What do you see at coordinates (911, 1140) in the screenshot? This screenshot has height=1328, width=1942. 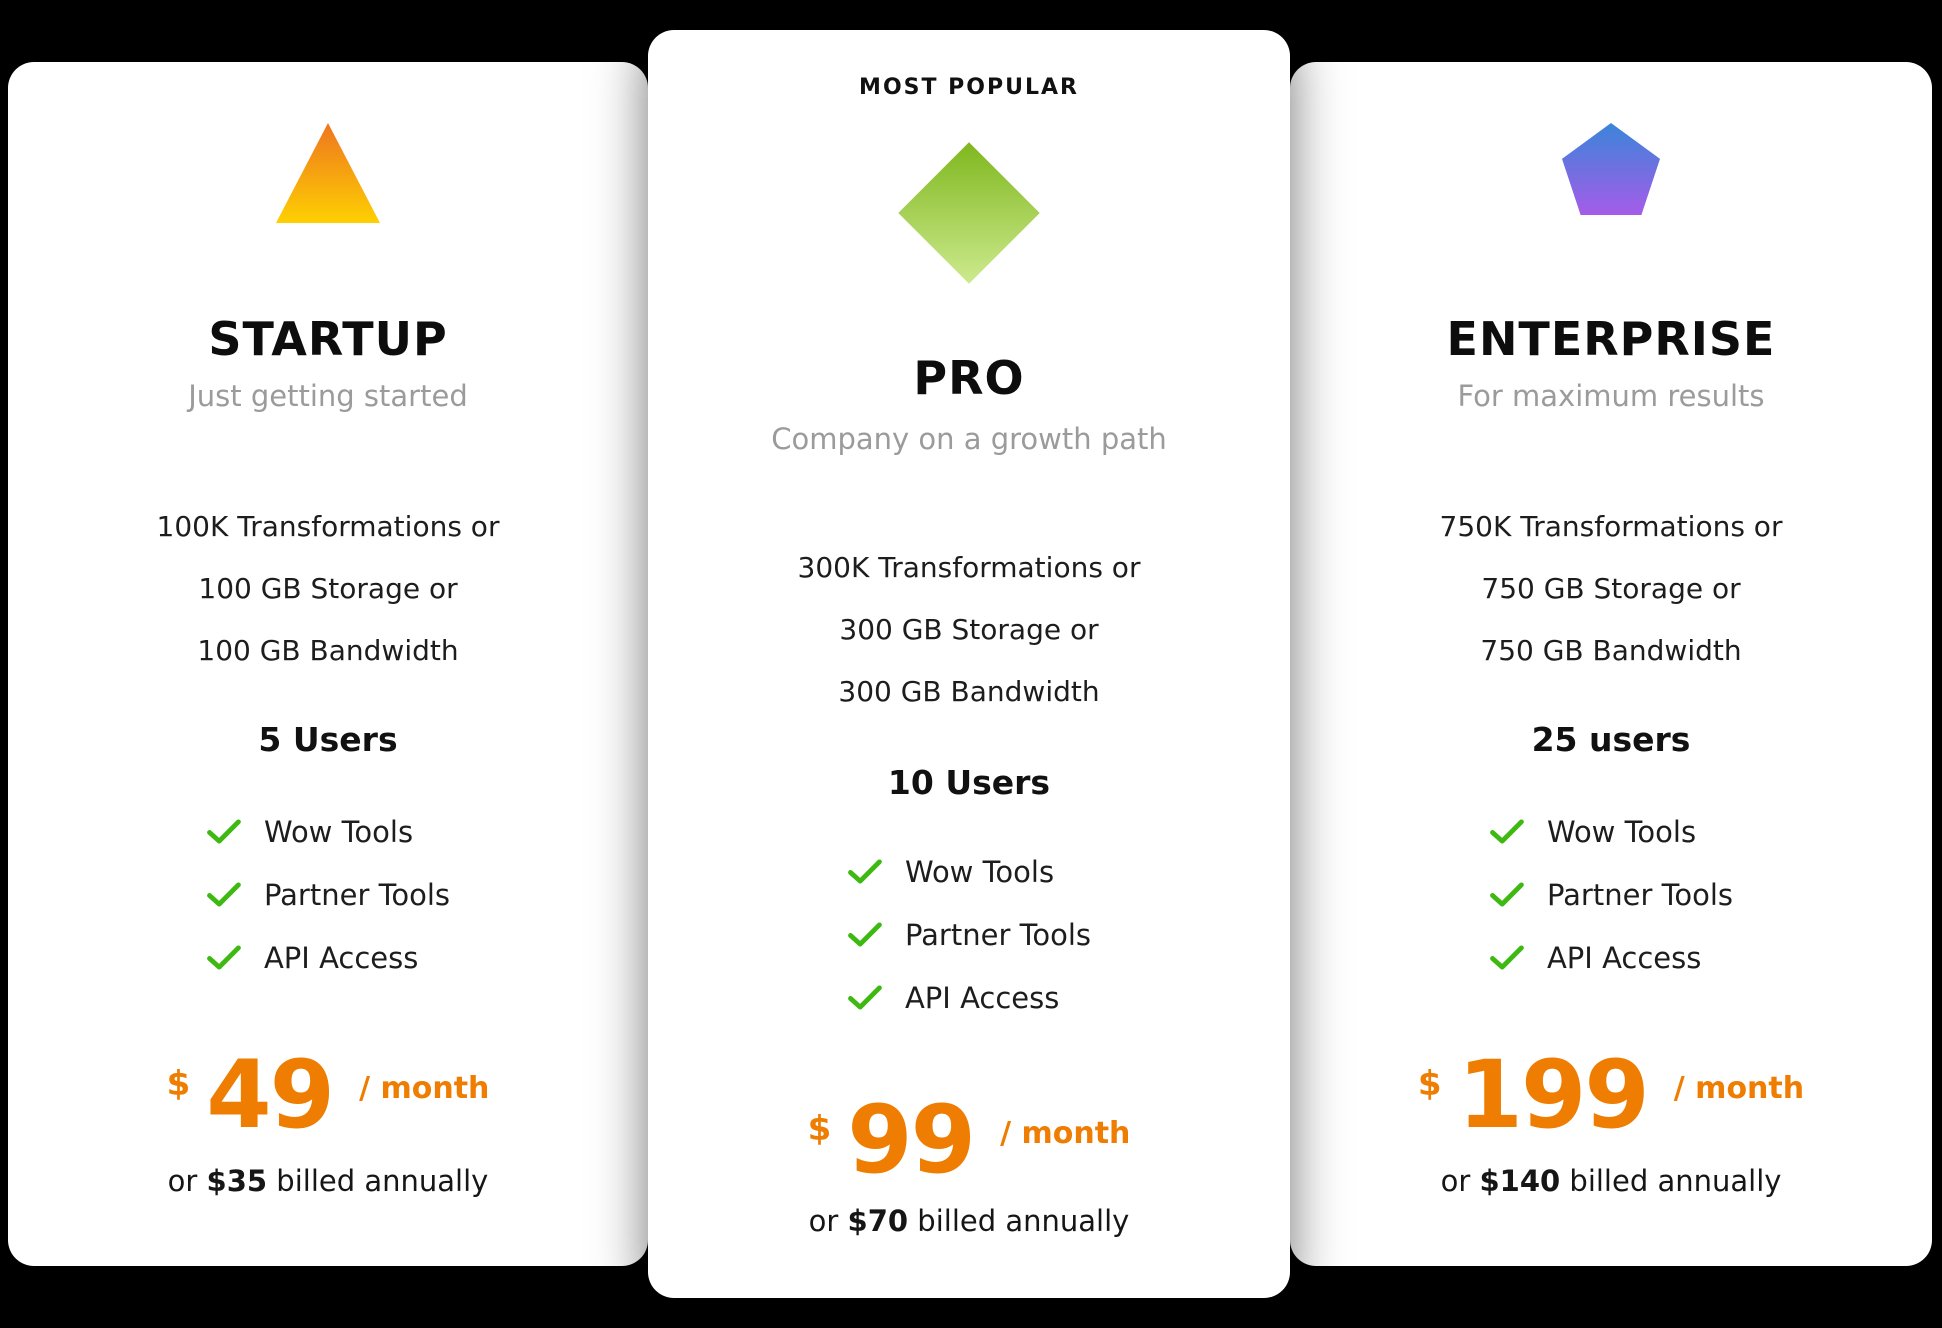 I see `price-amount: 99` at bounding box center [911, 1140].